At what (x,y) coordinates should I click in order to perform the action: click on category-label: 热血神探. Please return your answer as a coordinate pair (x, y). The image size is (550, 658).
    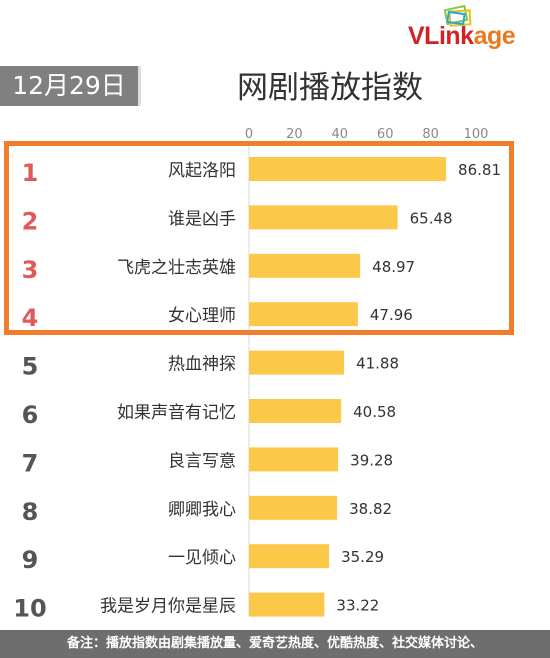
    Looking at the image, I should click on (202, 365).